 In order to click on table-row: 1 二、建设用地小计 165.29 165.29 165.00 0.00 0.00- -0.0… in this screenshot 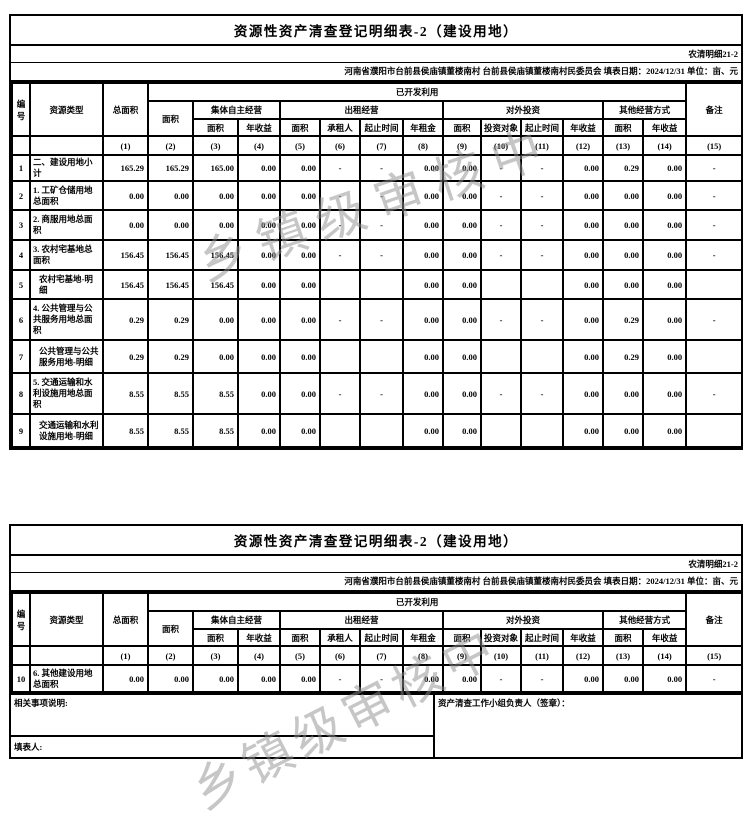, I will do `click(377, 168)`.